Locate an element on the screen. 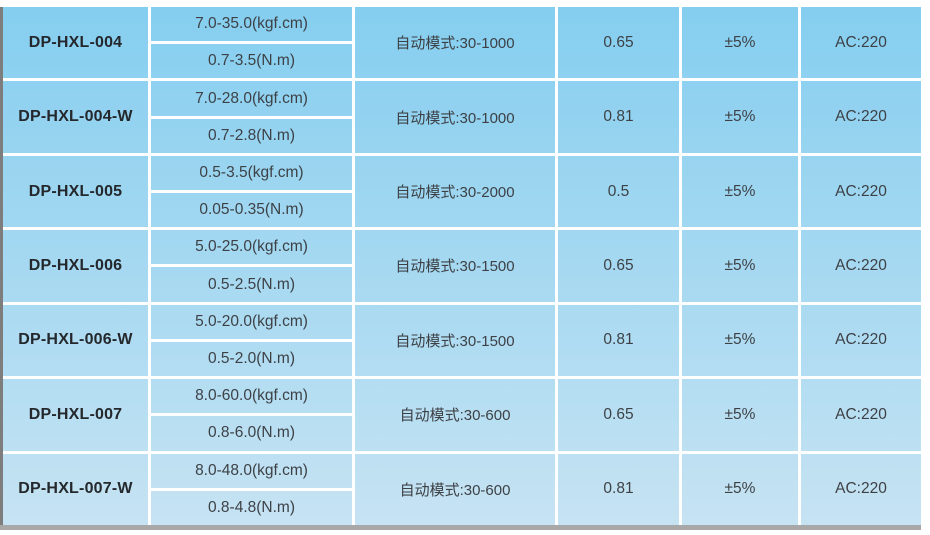 The image size is (930, 535). torque-kgf-cell: 7.0-28.0(kgf.cm) is located at coordinates (251, 100).